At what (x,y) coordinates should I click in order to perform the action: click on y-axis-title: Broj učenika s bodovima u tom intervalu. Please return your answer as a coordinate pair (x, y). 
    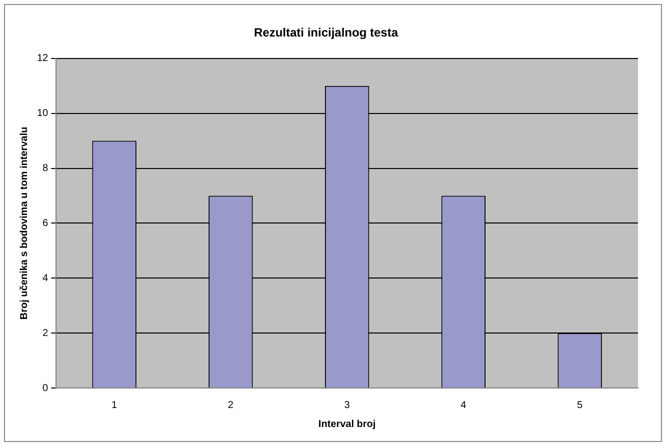
    Looking at the image, I should click on (24, 223).